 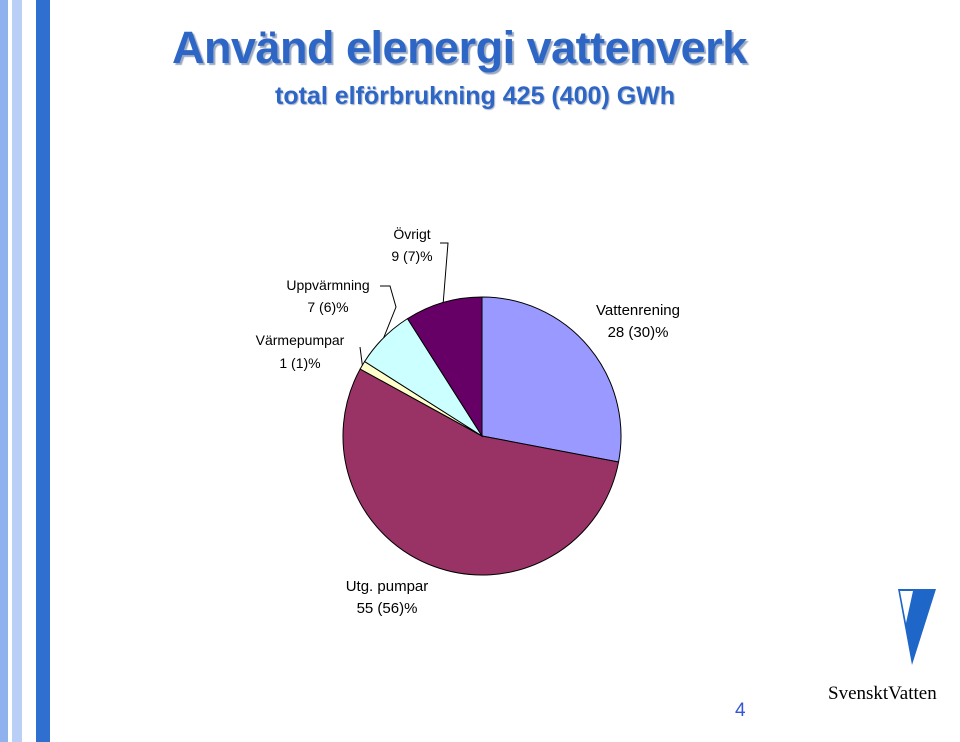 What do you see at coordinates (387, 608) in the screenshot?
I see `slice-value-utg-pumpar: 55 (56)%` at bounding box center [387, 608].